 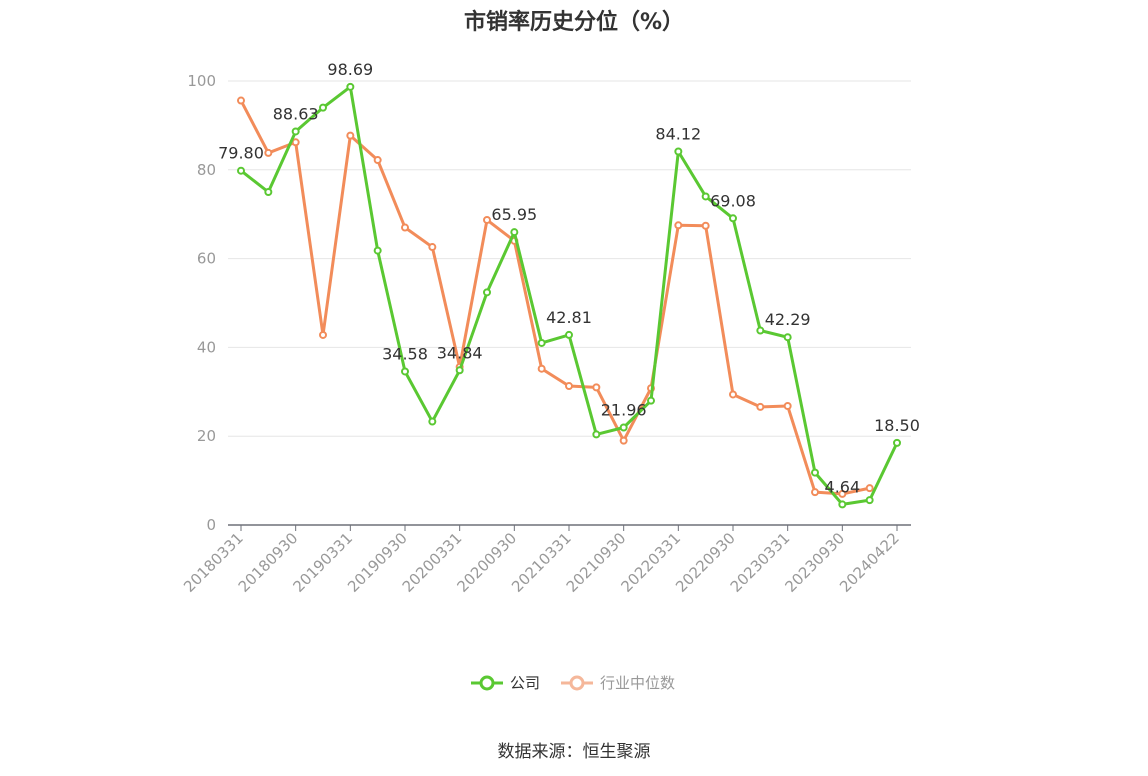 I want to click on legend-label-company: 公司, so click(x=525, y=683).